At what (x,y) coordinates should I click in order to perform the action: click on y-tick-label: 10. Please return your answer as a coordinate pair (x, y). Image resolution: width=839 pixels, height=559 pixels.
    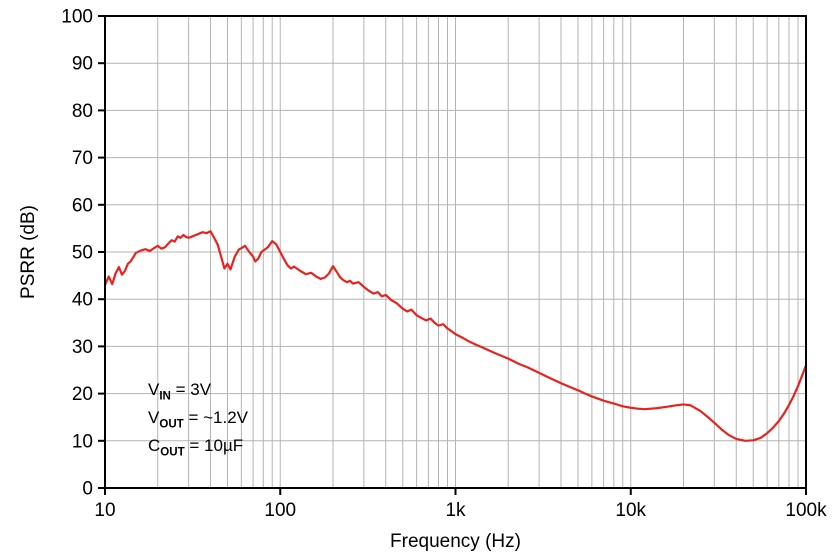
    Looking at the image, I should click on (82, 441).